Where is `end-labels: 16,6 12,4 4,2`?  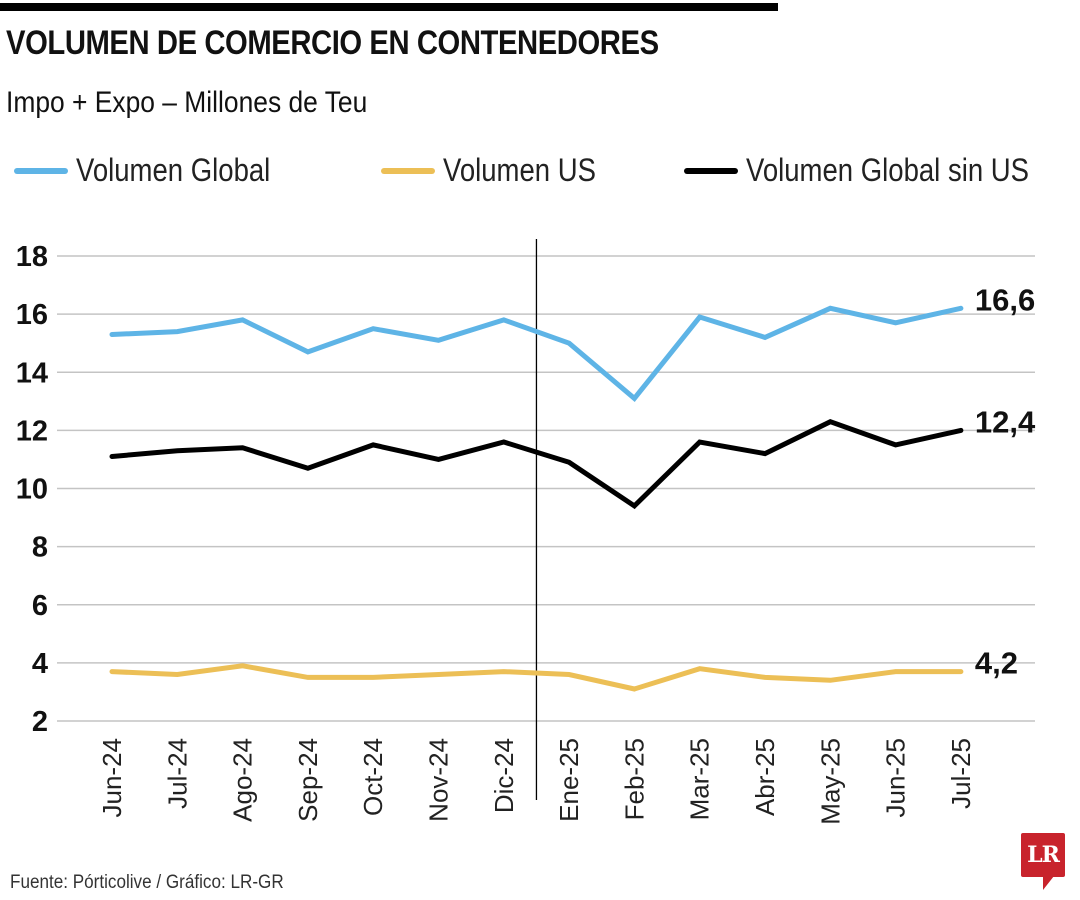
end-labels: 16,6 12,4 4,2 is located at coordinates (1005, 481).